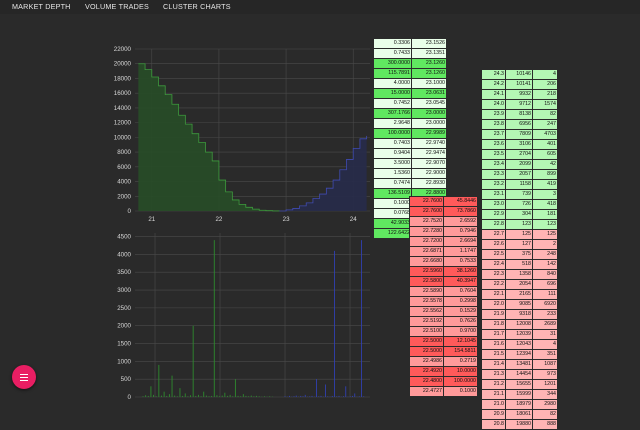 This screenshot has height=430, width=640. Describe the element at coordinates (519, 354) in the screenshot. I see `cluster-row-cell: 12394` at that location.